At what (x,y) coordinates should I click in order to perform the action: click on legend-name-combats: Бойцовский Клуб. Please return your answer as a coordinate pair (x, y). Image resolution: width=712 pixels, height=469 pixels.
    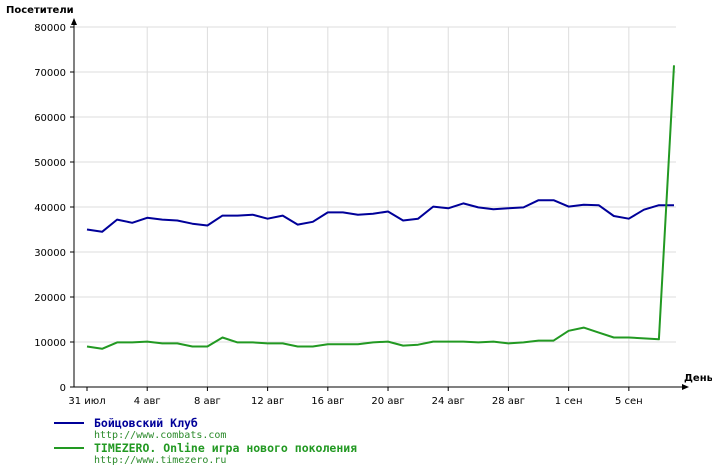
    Looking at the image, I should click on (146, 423).